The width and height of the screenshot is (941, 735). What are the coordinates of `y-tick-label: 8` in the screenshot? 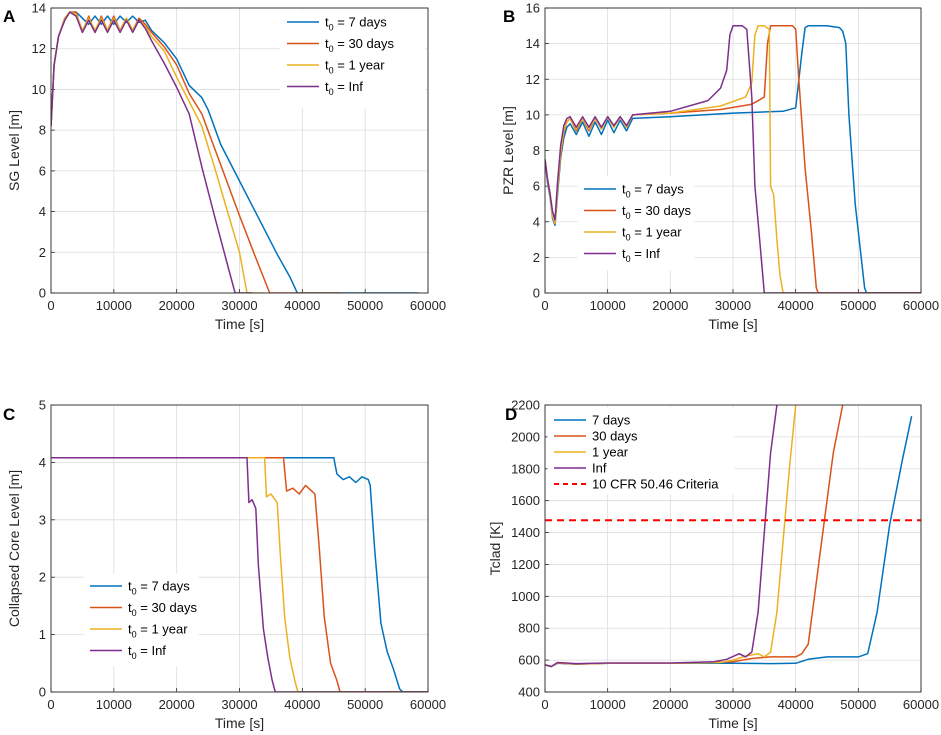 It's located at (536, 150).